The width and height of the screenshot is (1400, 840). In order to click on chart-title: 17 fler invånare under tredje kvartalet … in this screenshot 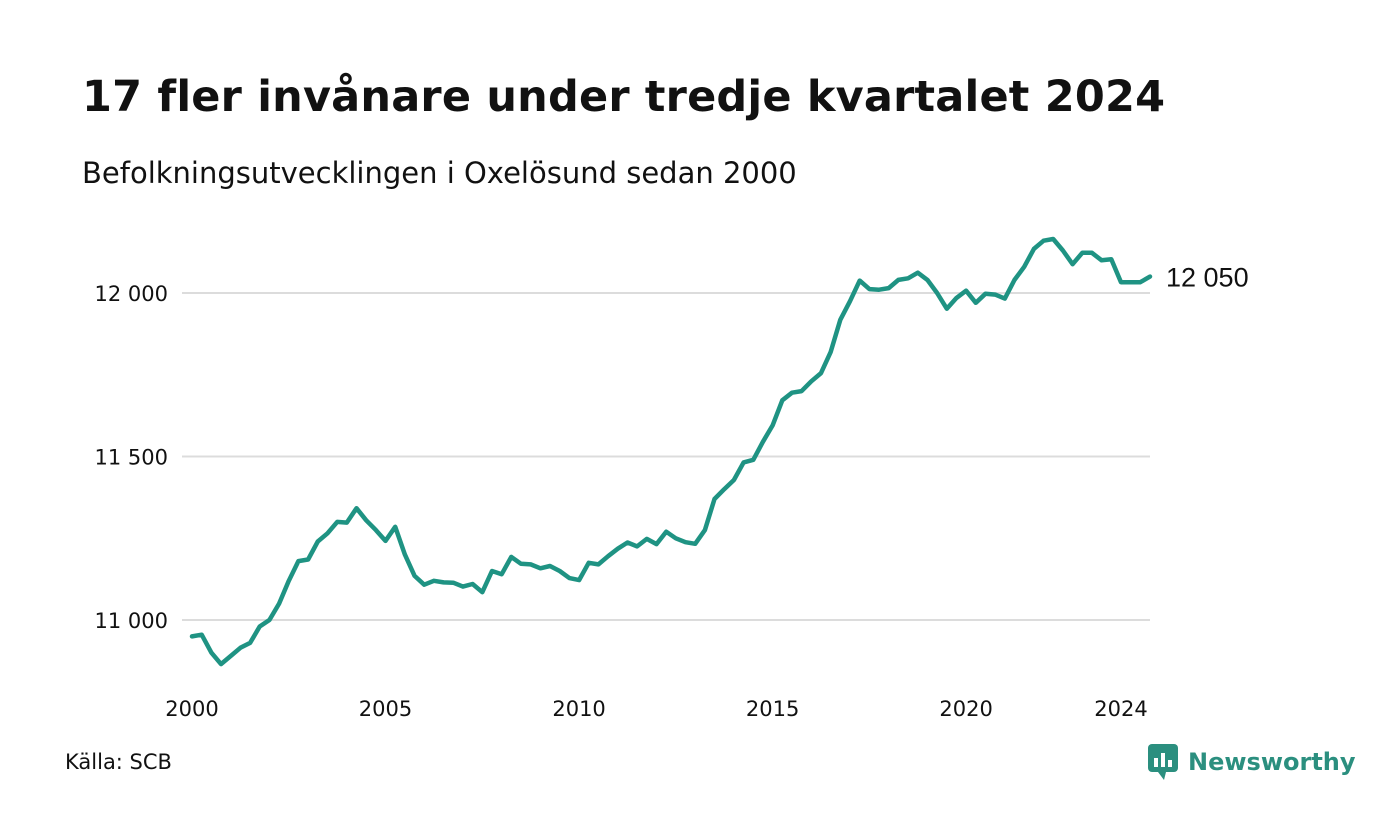, I will do `click(624, 97)`.